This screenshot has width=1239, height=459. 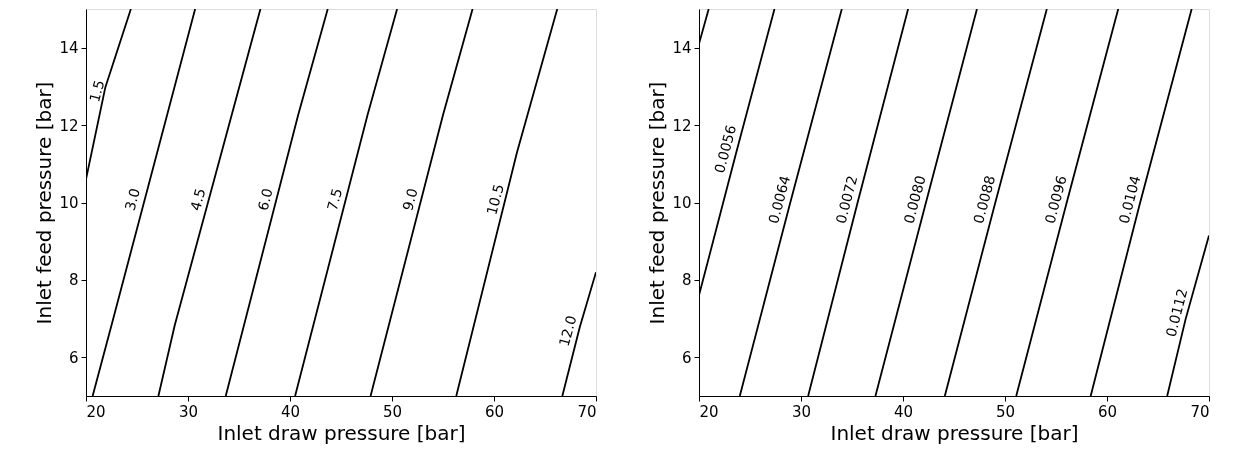 What do you see at coordinates (846, 199) in the screenshot?
I see `text: 0.0072` at bounding box center [846, 199].